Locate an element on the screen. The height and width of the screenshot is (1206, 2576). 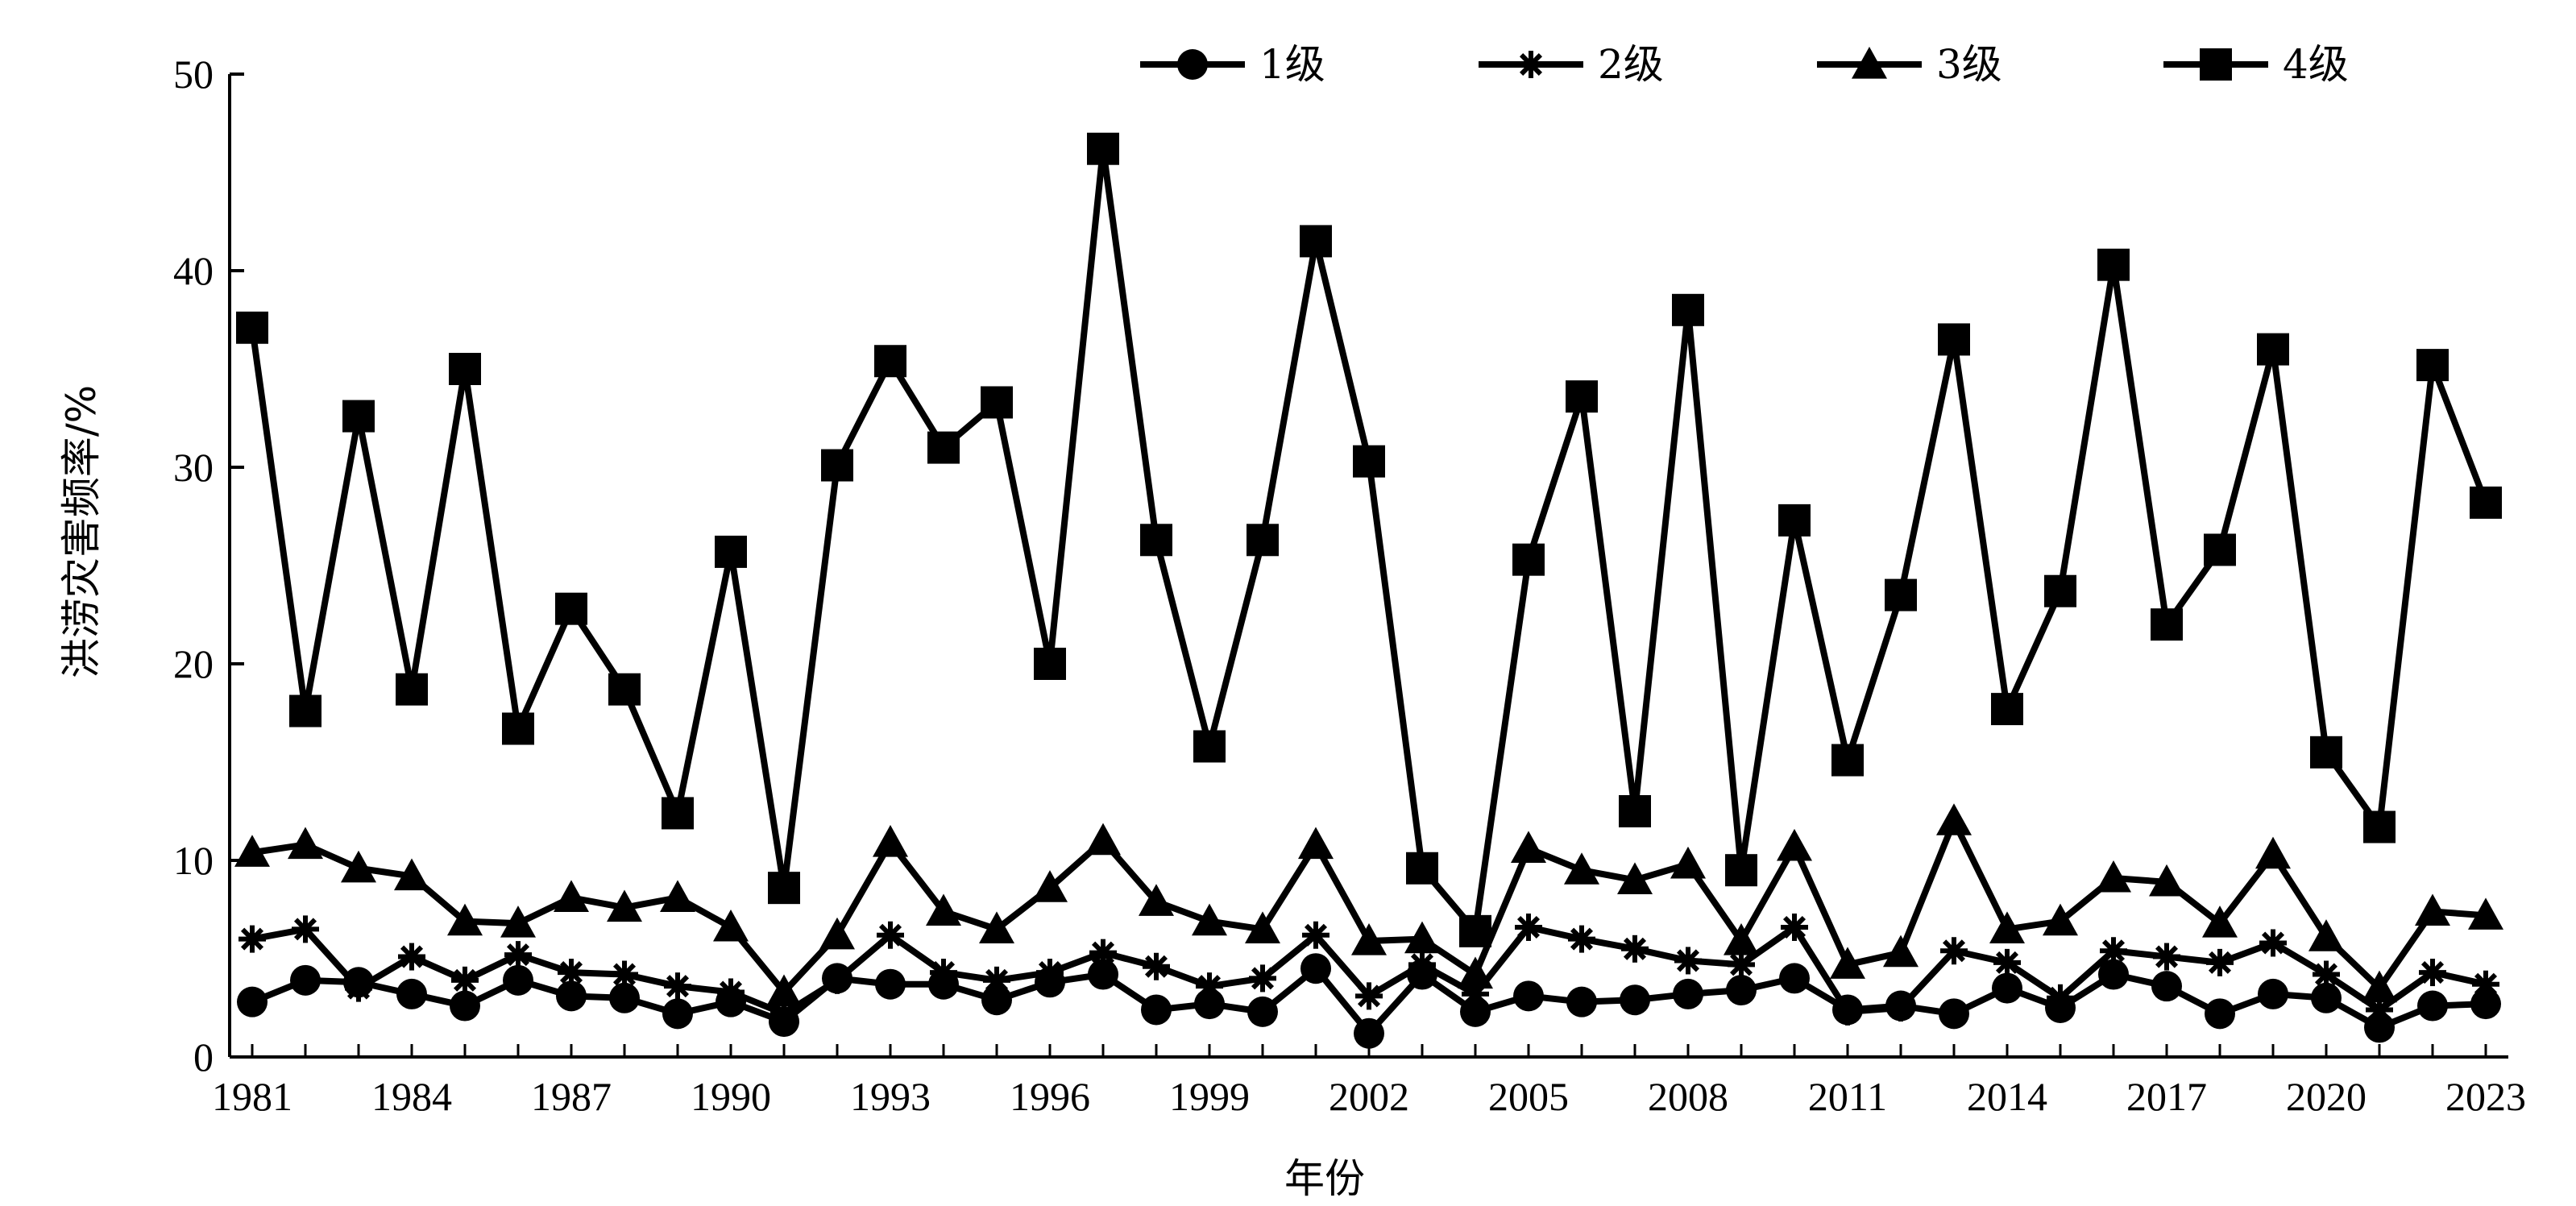
y-axis-title: 洪涝灾害频率/% is located at coordinates (81, 532).